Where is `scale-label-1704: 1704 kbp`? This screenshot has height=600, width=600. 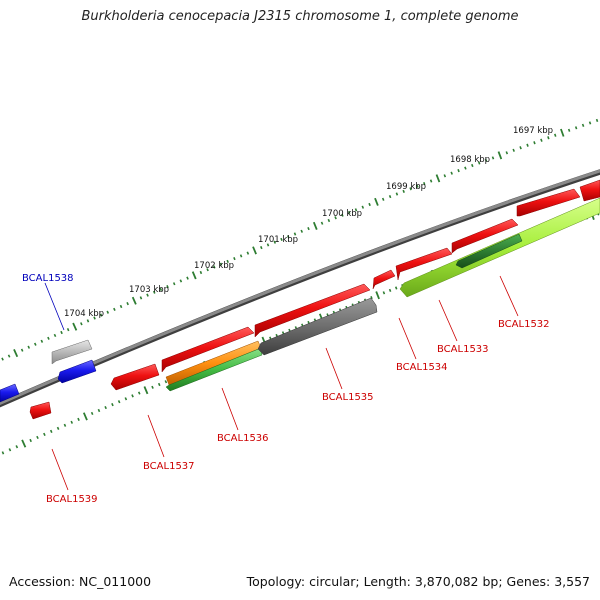
scale-label-1704: 1704 kbp is located at coordinates (84, 314).